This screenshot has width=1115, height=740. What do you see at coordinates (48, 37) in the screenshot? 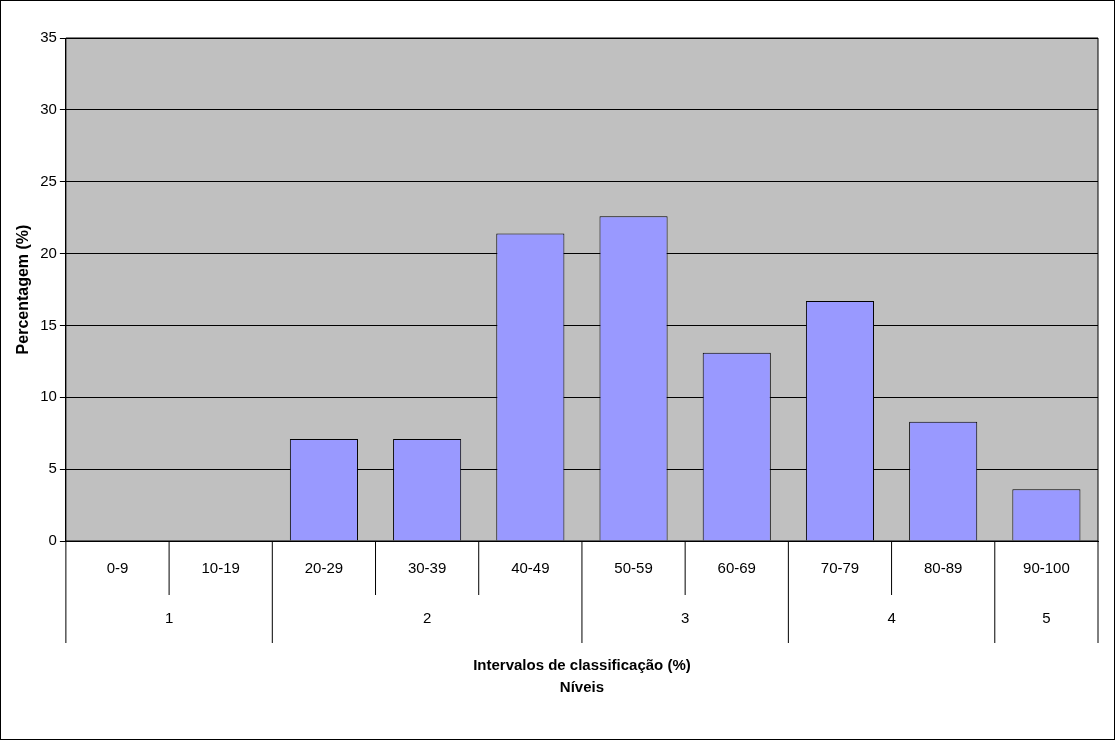
I see `y-tick-label: 35` at bounding box center [48, 37].